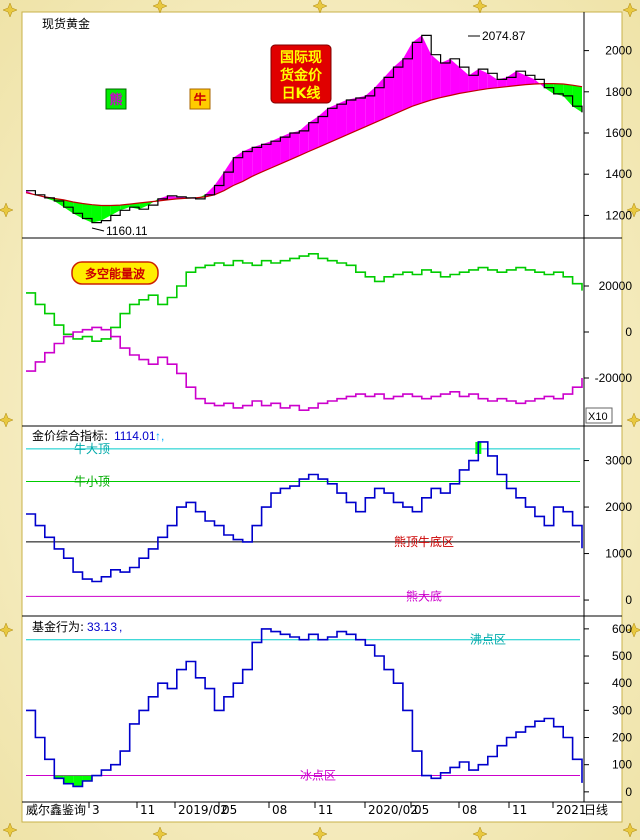 Image resolution: width=640 pixels, height=840 pixels. What do you see at coordinates (618, 507) in the screenshot?
I see `composite-tick-label-1: 2000` at bounding box center [618, 507].